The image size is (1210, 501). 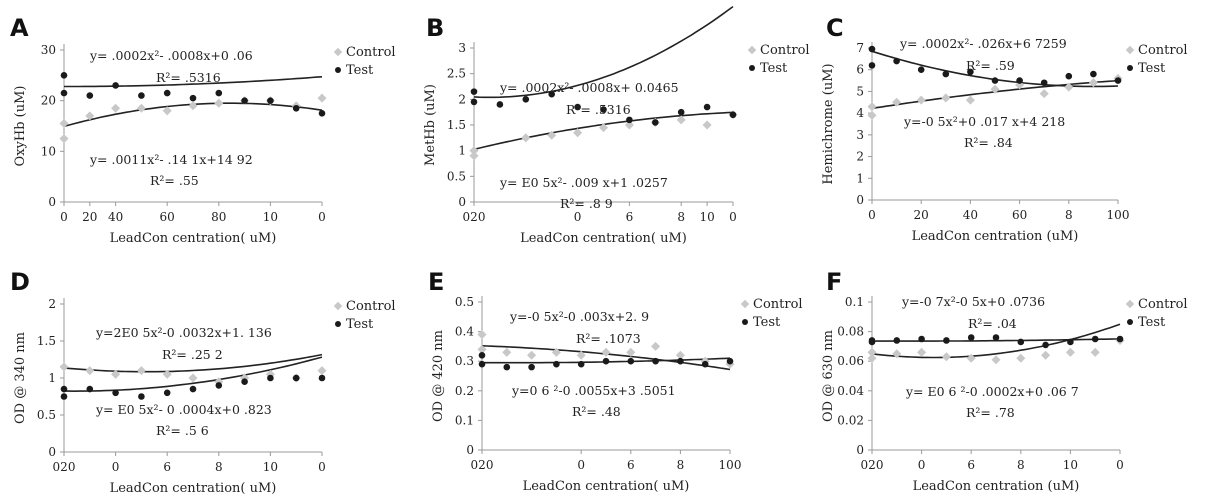 What do you see at coordinates (464, 361) in the screenshot?
I see `y-tick-label: 0.3` at bounding box center [464, 361].